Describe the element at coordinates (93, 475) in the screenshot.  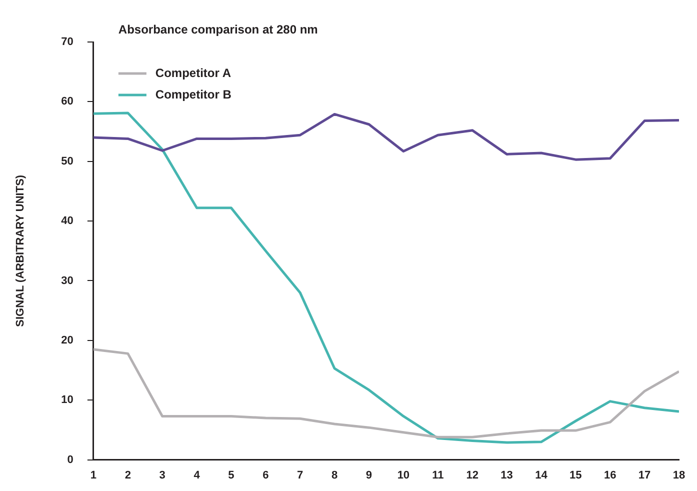
I see `x-tick-label: 1` at that location.